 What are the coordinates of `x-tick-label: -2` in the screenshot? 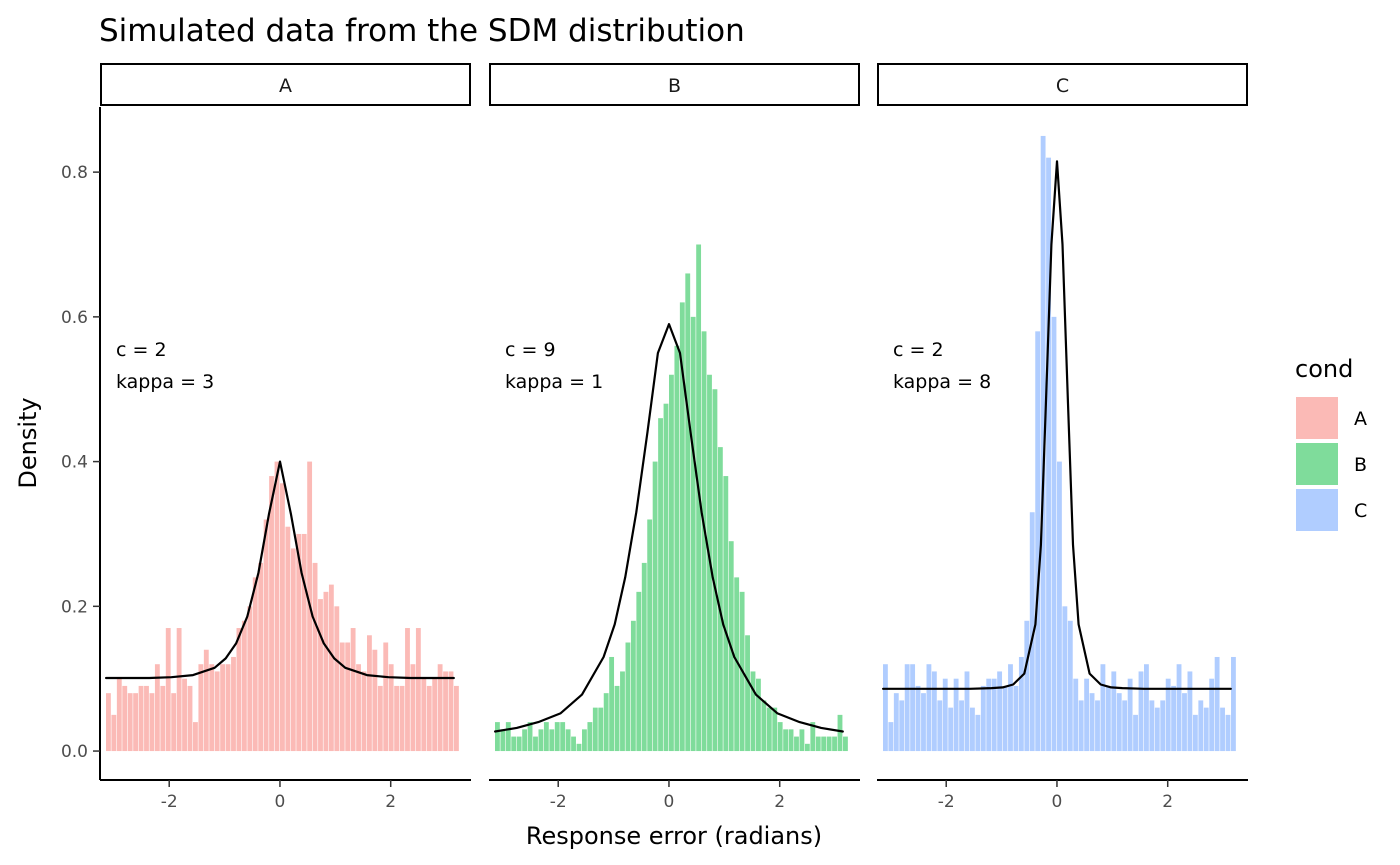 It's located at (558, 802).